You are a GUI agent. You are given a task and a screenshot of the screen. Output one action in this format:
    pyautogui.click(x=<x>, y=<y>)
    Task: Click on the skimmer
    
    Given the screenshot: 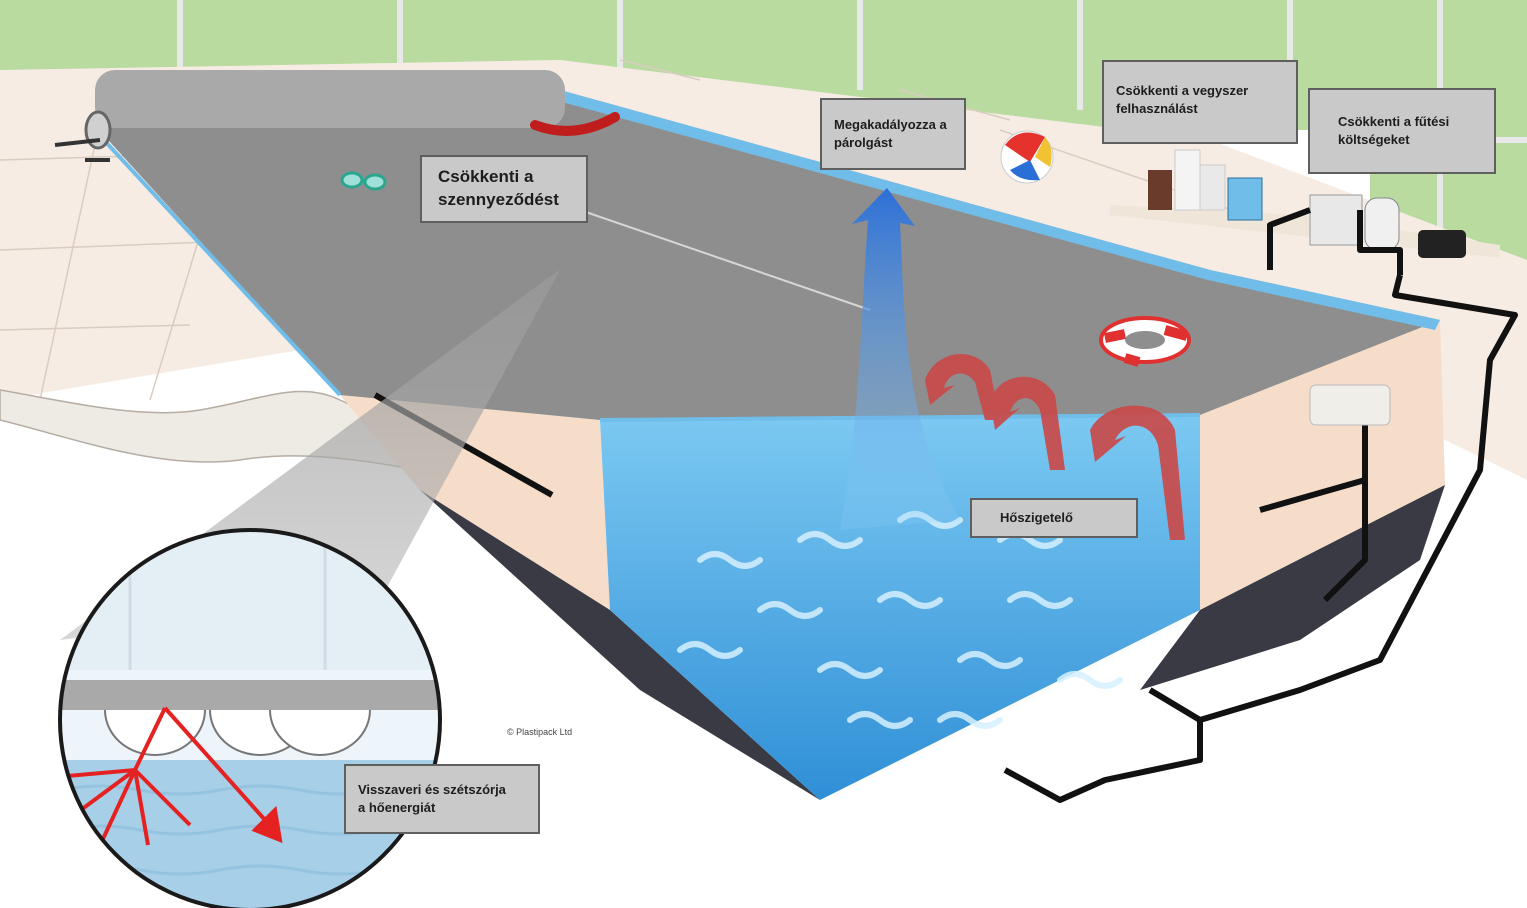 What is the action you would take?
    pyautogui.click(x=1350, y=405)
    